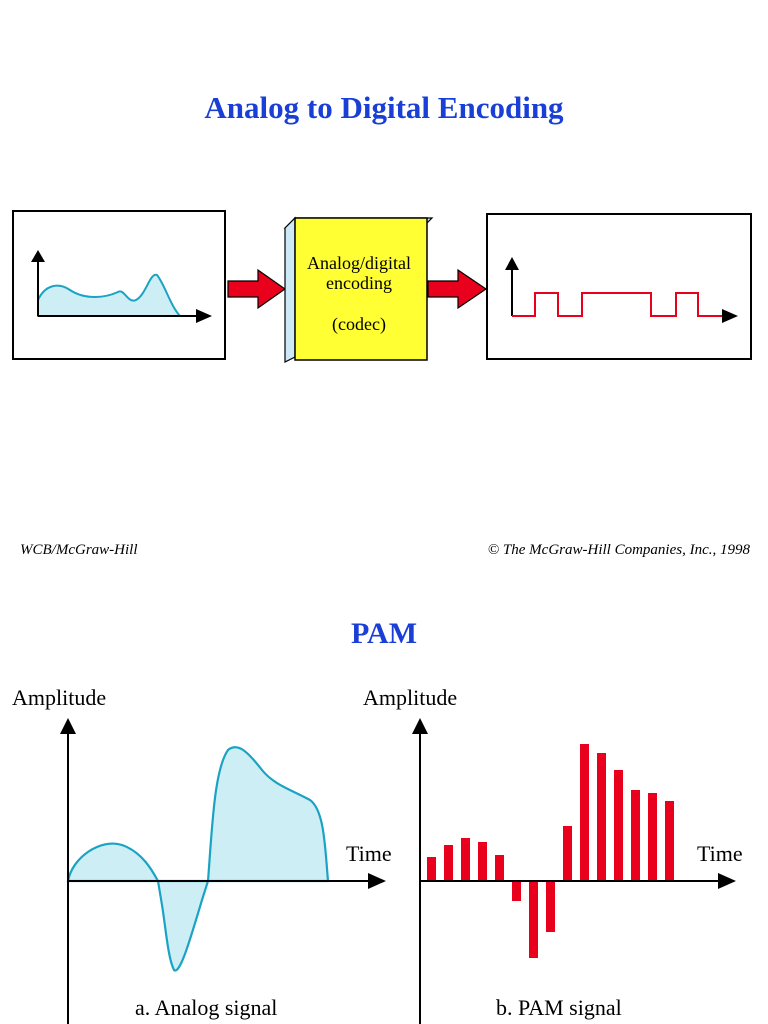  I want to click on codec-label-line1: Analog/digital, so click(359, 263).